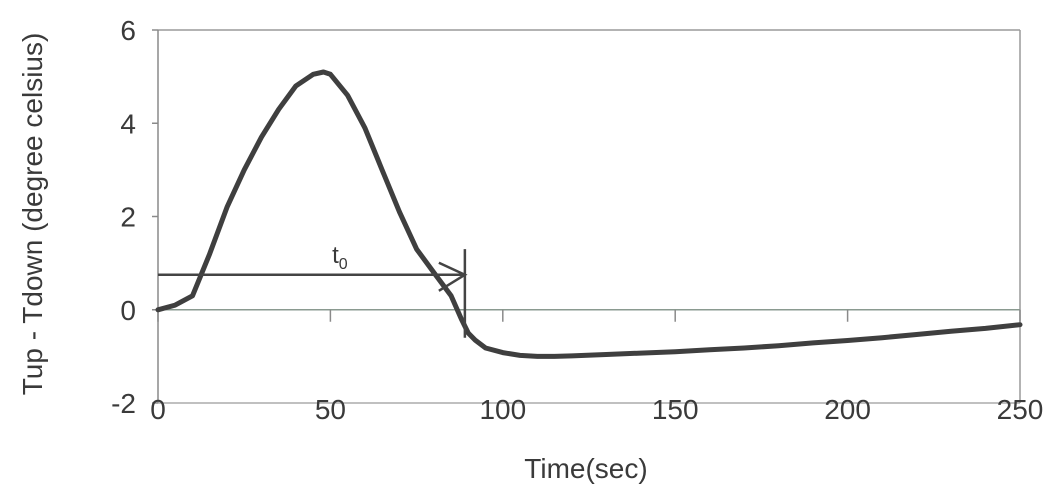  Describe the element at coordinates (1020, 409) in the screenshot. I see `x-tick-label: 250` at that location.